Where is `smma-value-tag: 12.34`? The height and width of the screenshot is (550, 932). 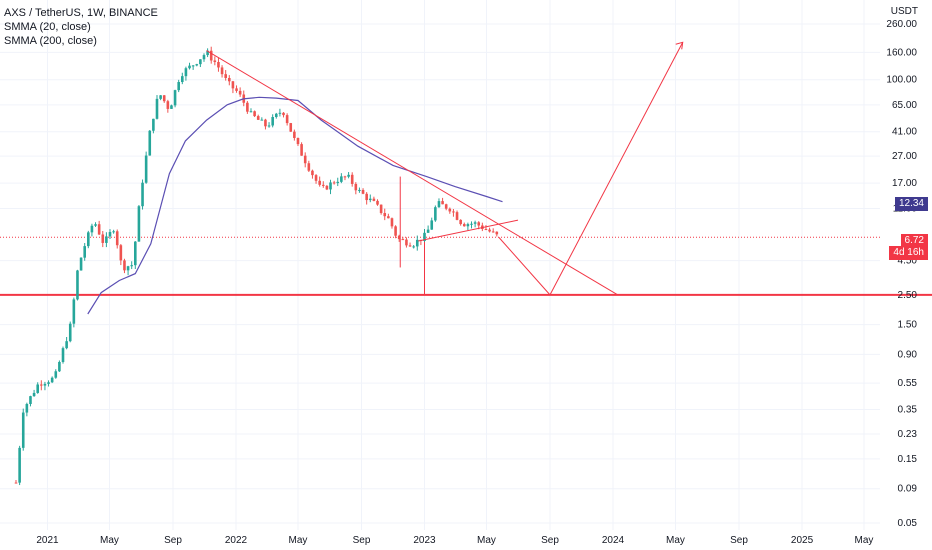
smma-value-tag: 12.34 is located at coordinates (911, 204).